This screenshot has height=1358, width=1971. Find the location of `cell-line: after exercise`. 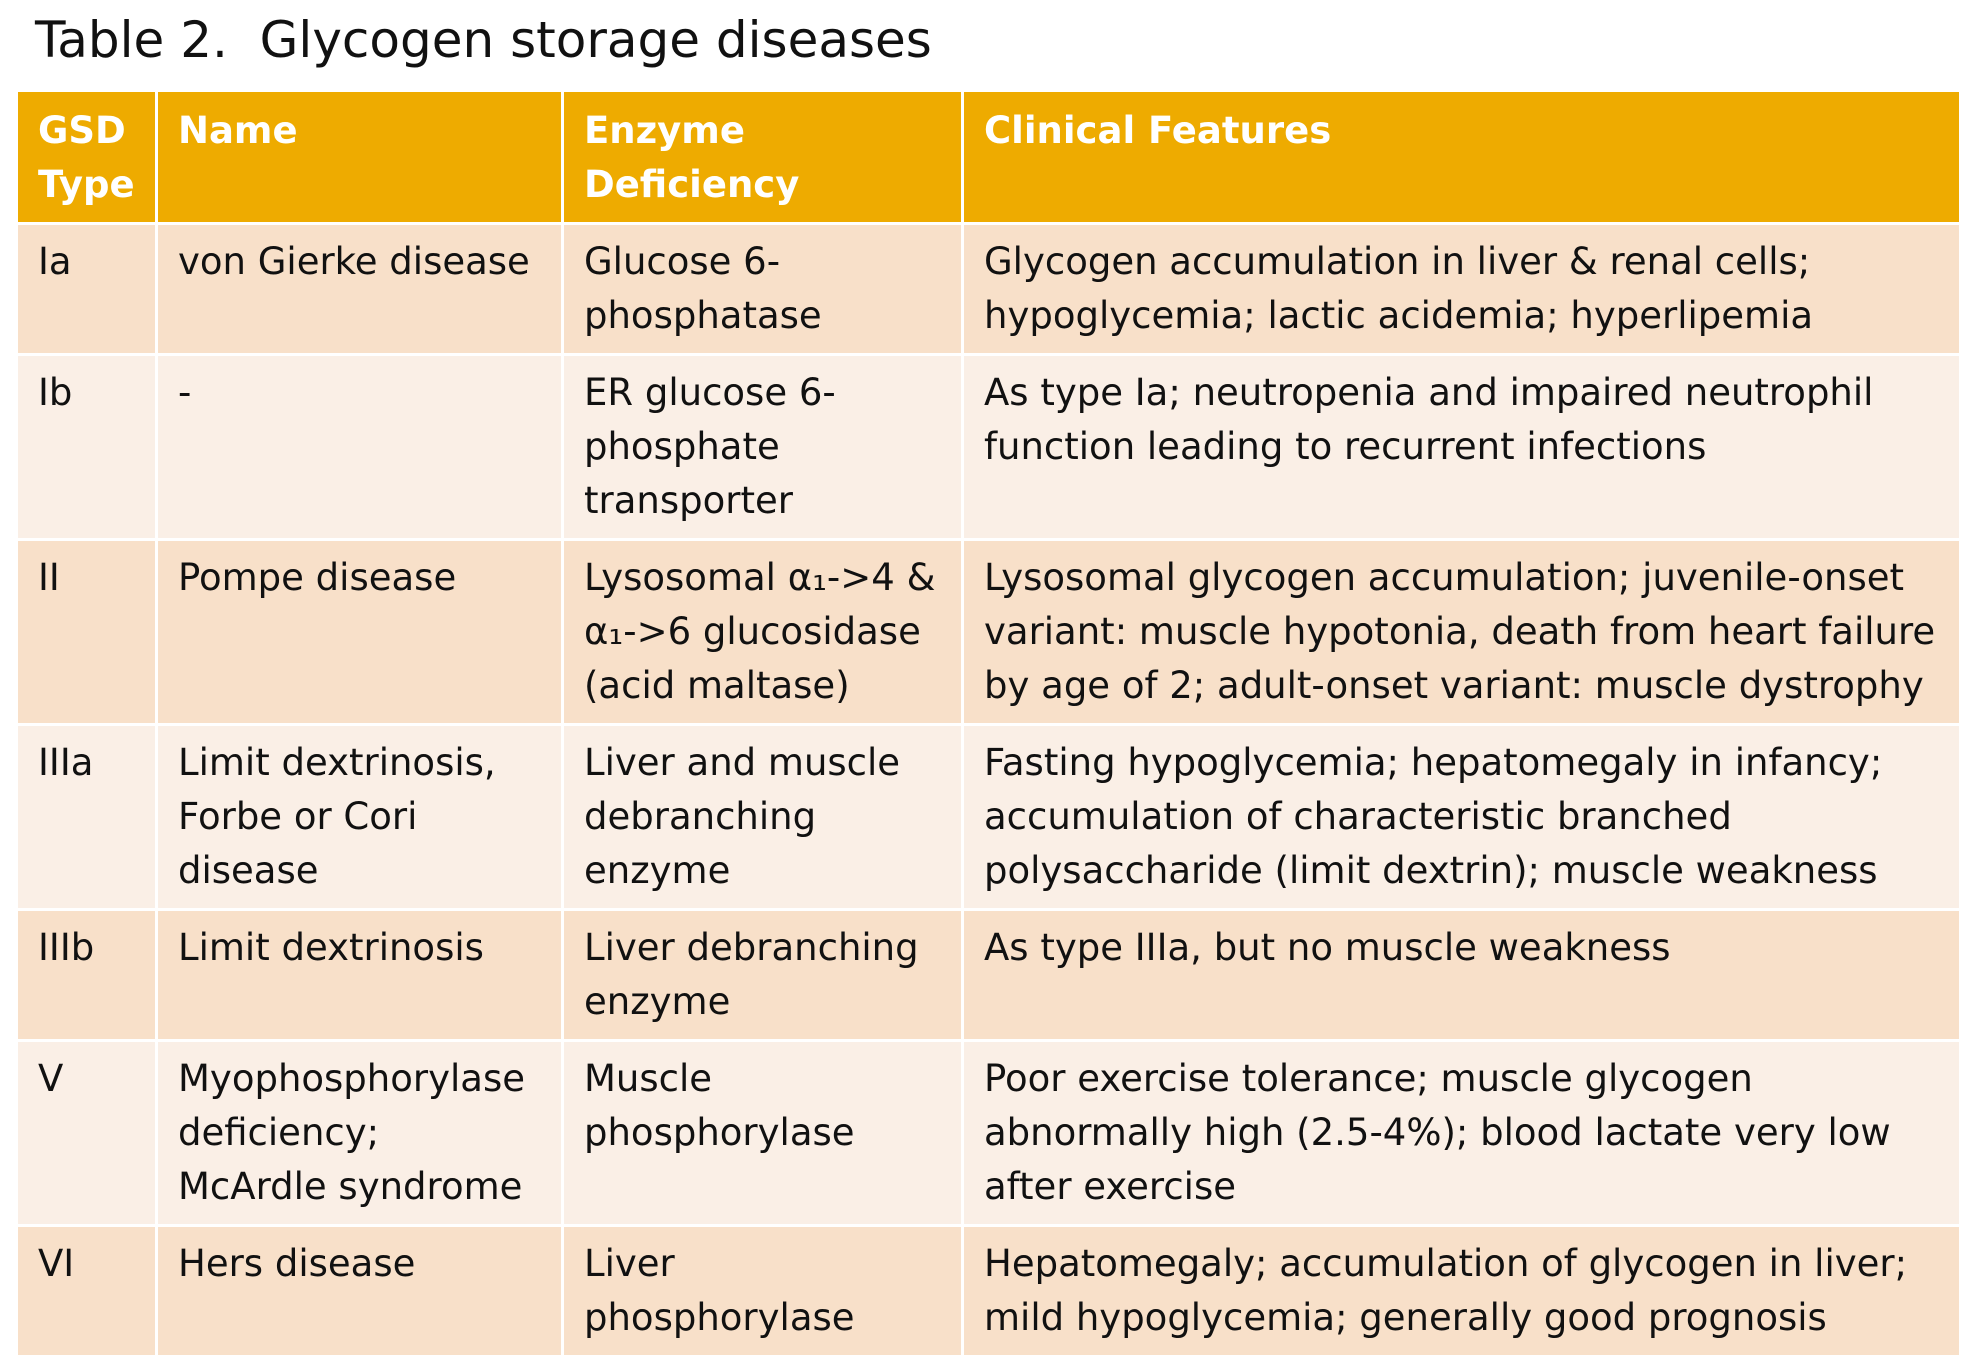

cell-line: after exercise is located at coordinates (1110, 1186).